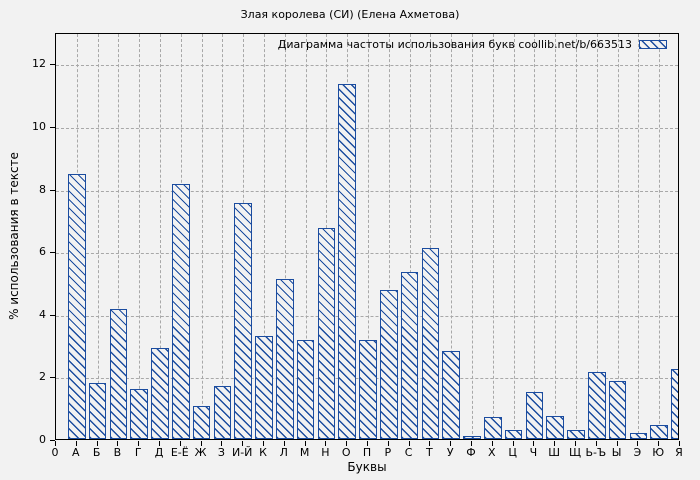  I want to click on x-tick-label-Т: Т, so click(429, 452).